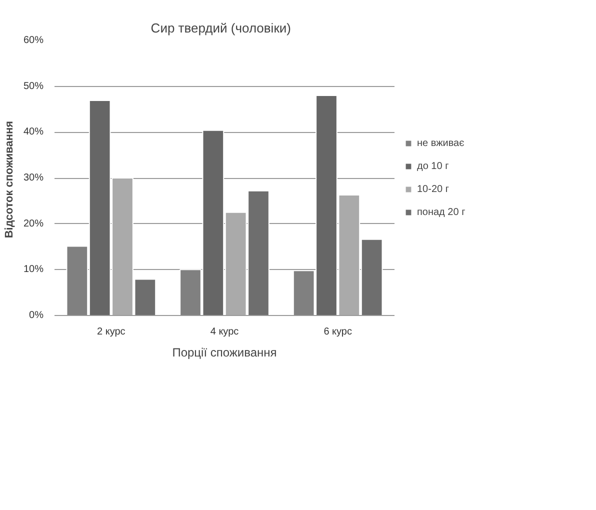 The width and height of the screenshot is (596, 510). I want to click on y-tick-label: 20%, so click(33, 224).